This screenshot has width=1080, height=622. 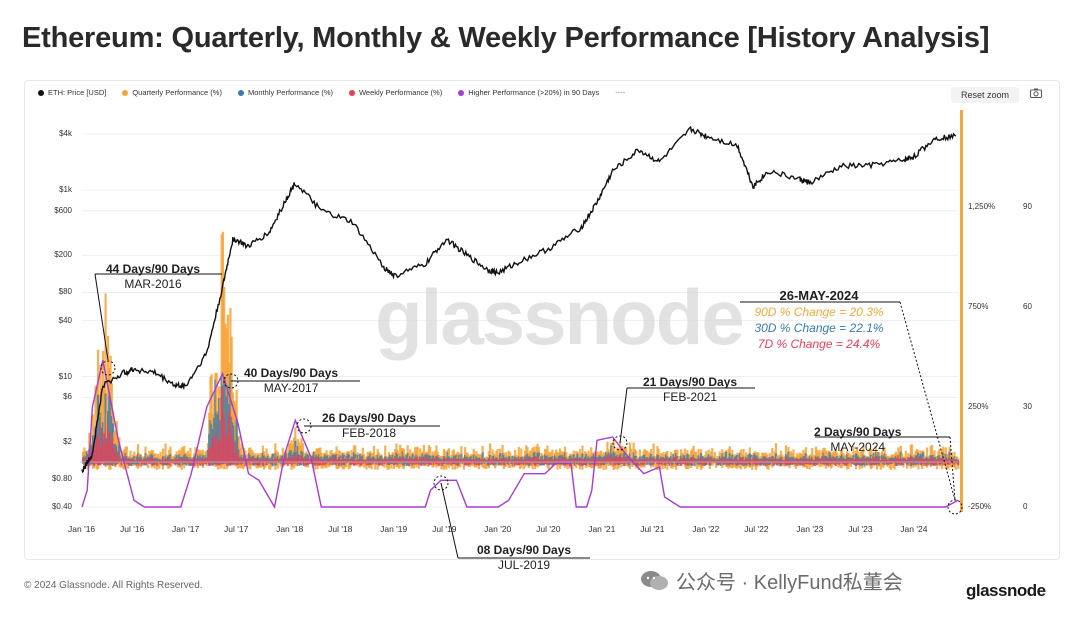 What do you see at coordinates (240, 92) in the screenshot?
I see `legend-dot-monthly` at bounding box center [240, 92].